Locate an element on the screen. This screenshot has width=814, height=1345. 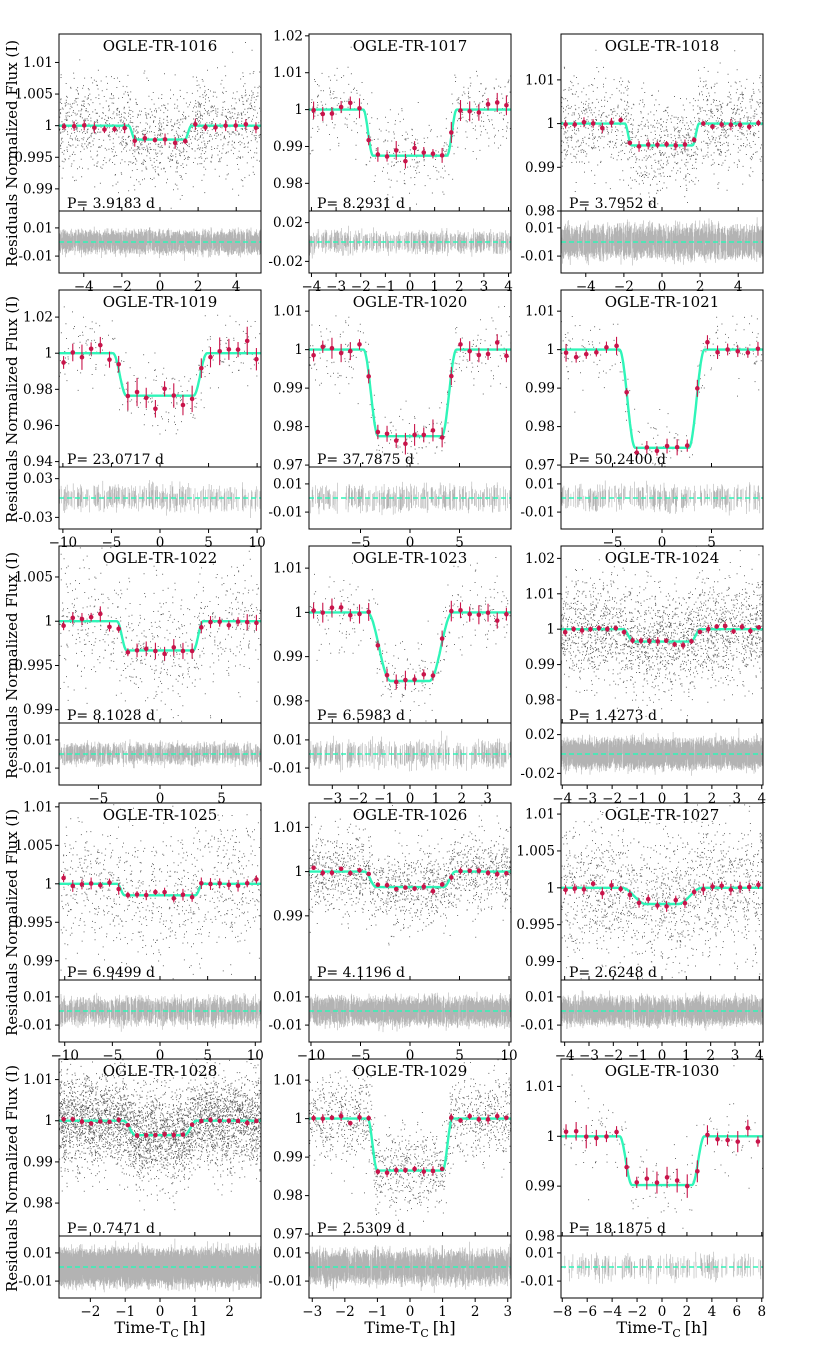
x-tick-label: −10 is located at coordinates (63, 543).